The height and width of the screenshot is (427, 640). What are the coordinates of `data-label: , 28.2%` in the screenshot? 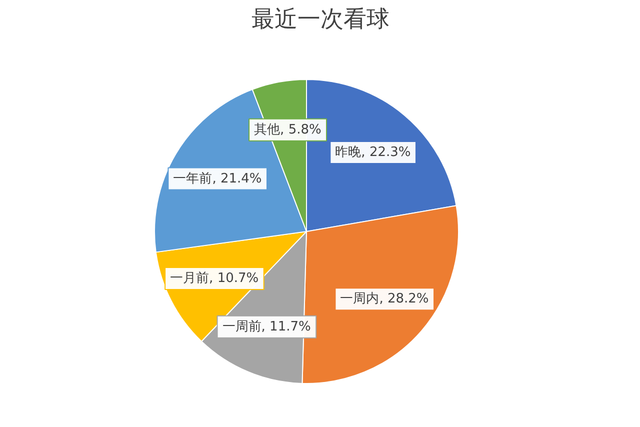 It's located at (404, 299).